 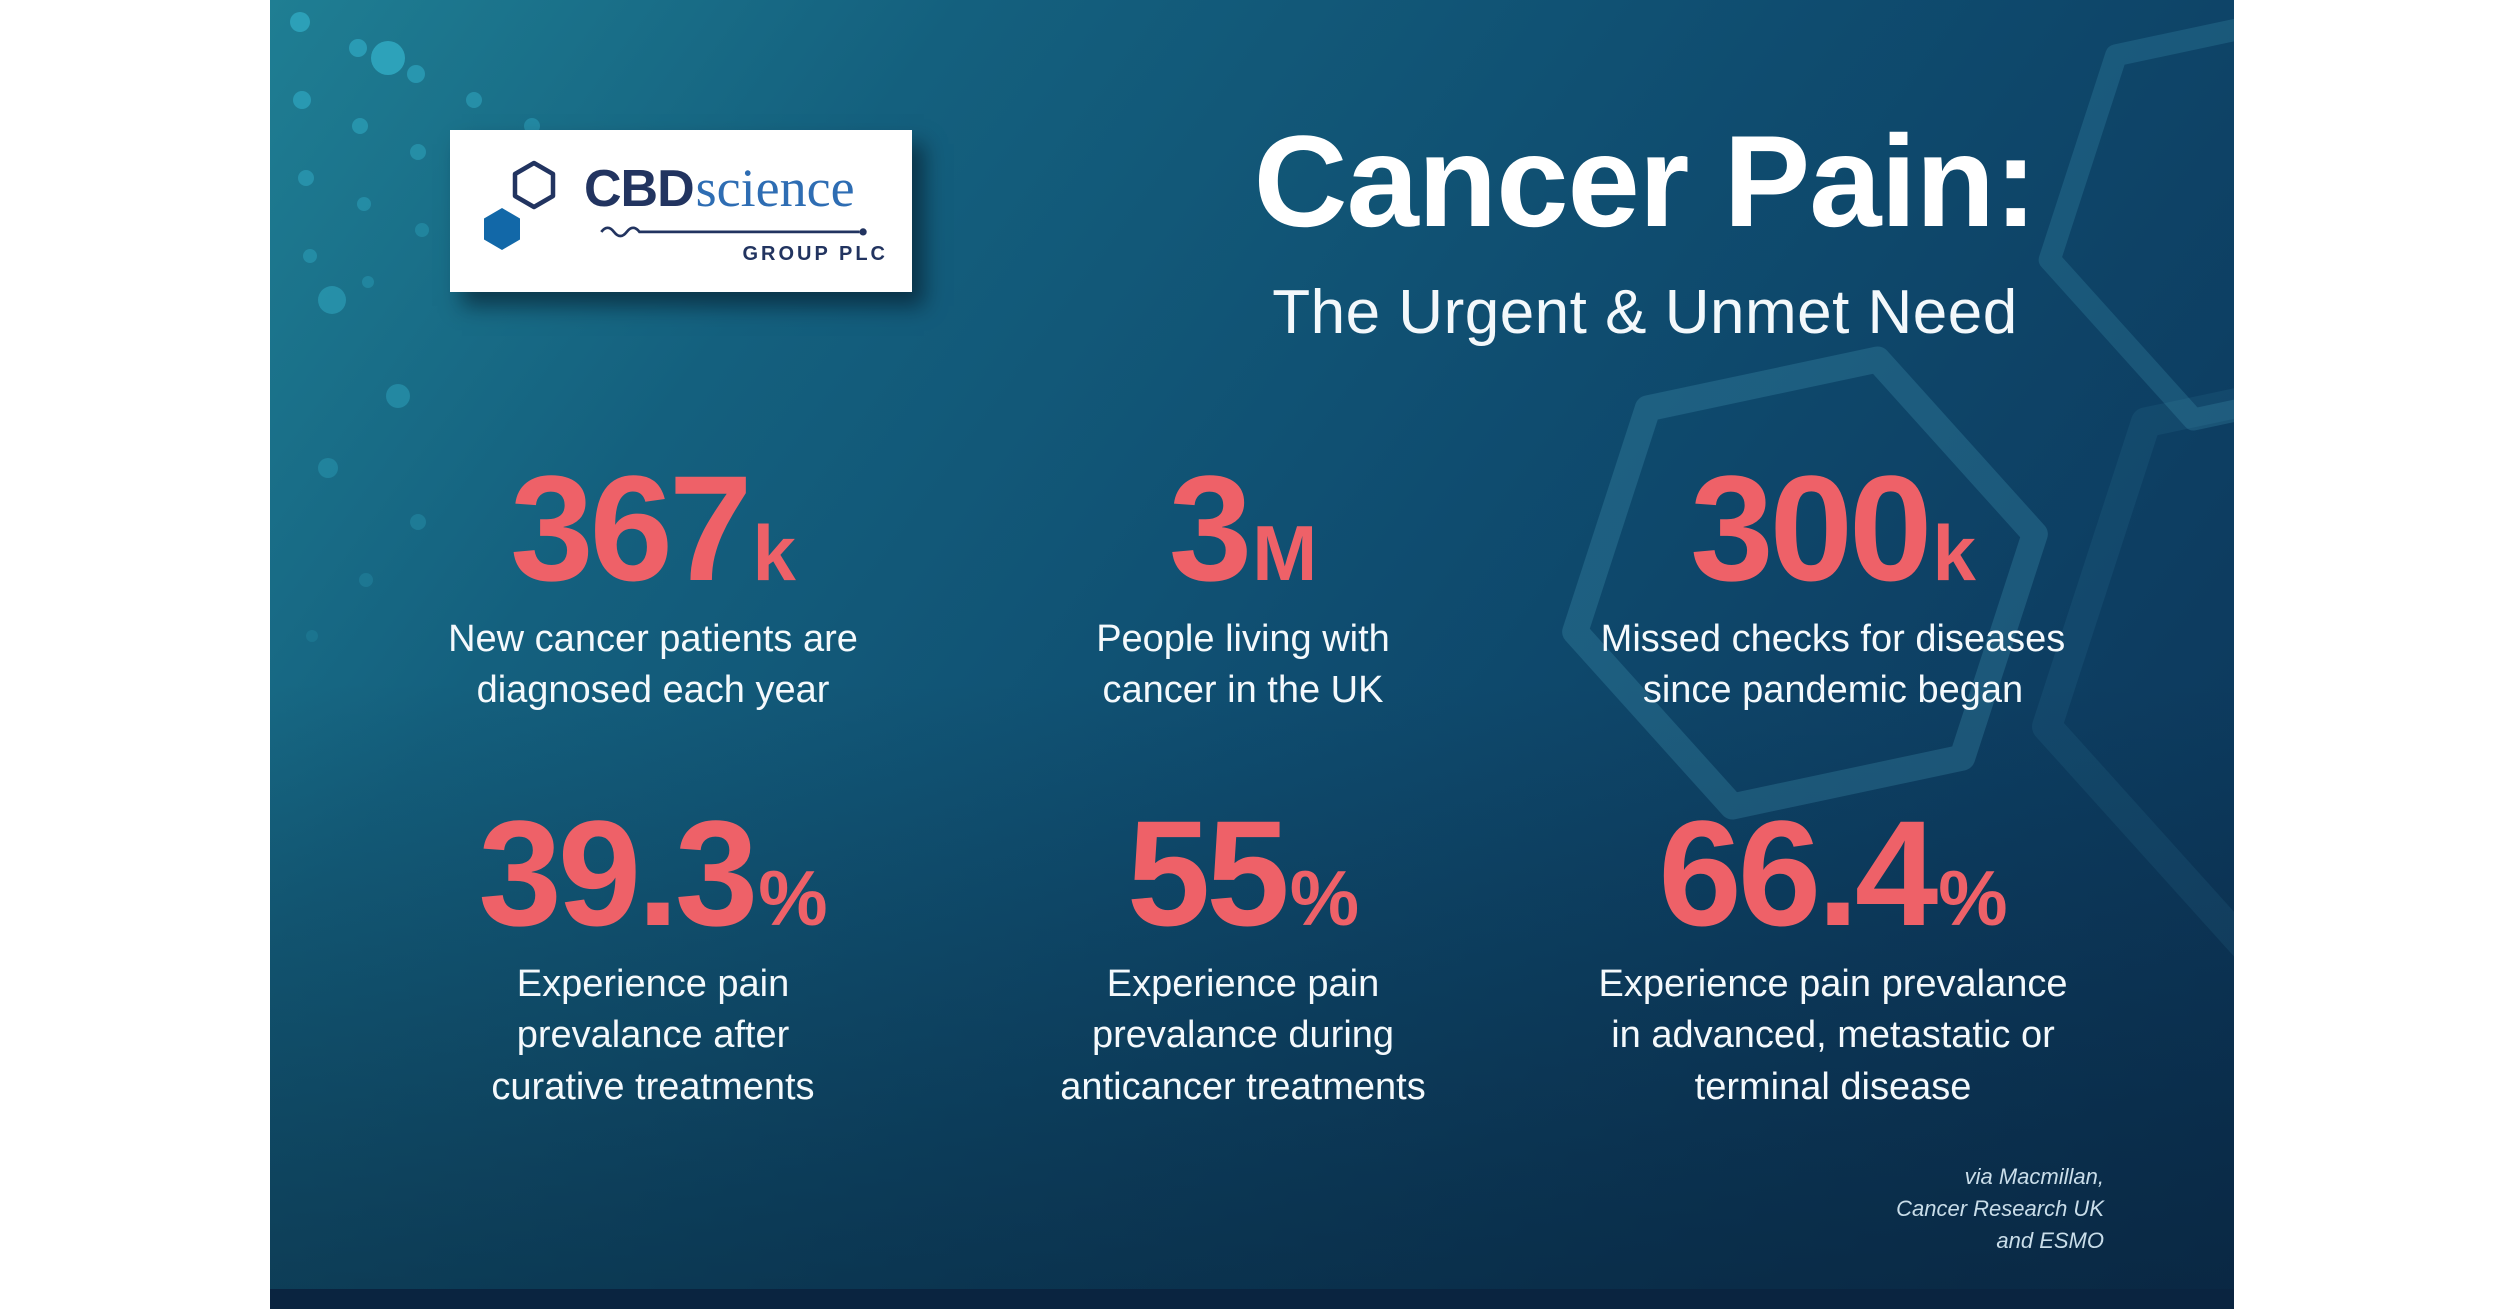 I want to click on stat-value: 39.3%, so click(x=653, y=873).